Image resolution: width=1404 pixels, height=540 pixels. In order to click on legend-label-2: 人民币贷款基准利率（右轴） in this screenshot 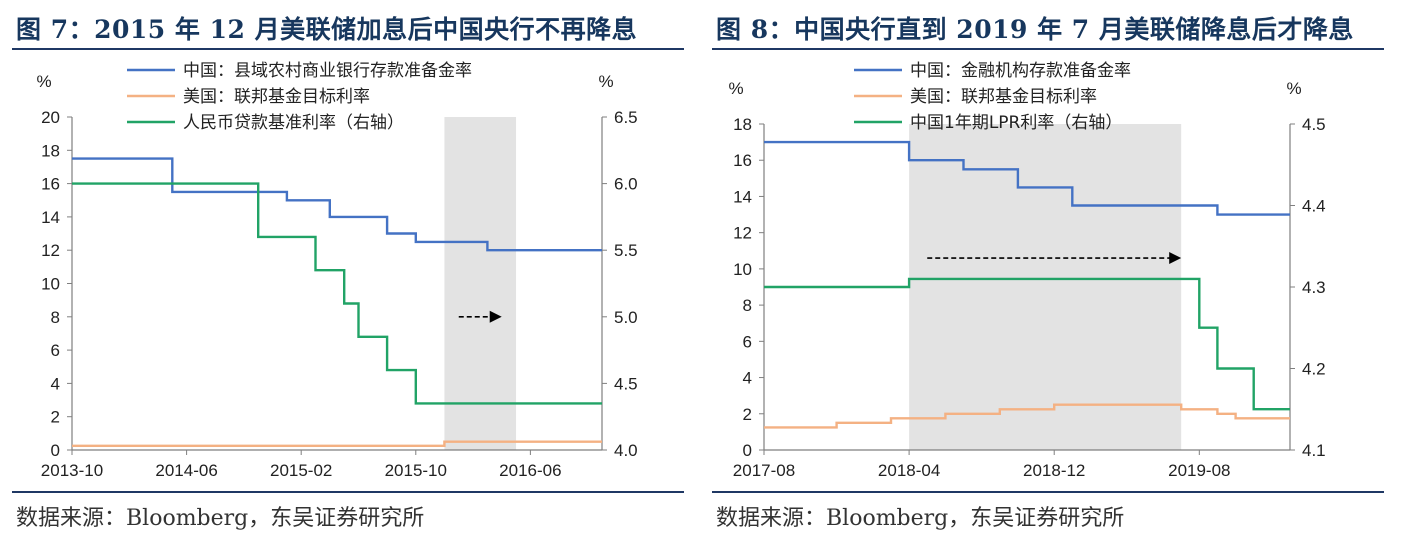, I will do `click(293, 123)`.